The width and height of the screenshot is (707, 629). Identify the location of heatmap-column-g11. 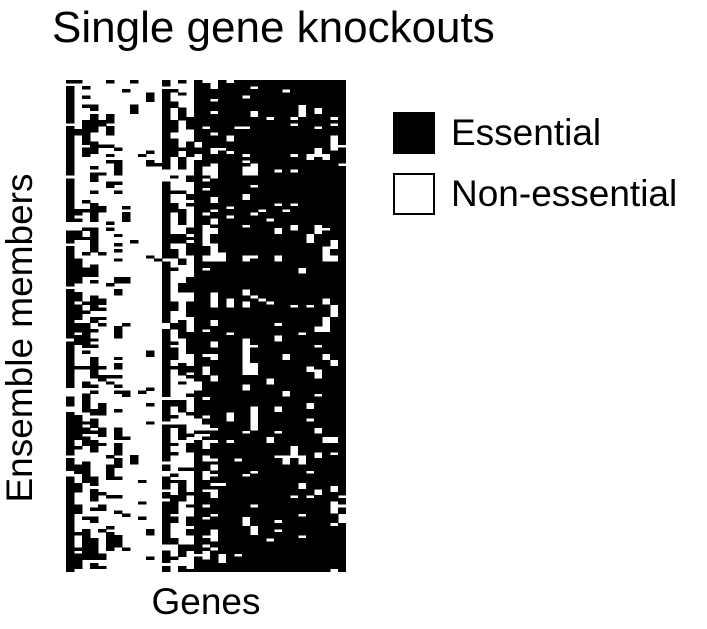
(150, 326).